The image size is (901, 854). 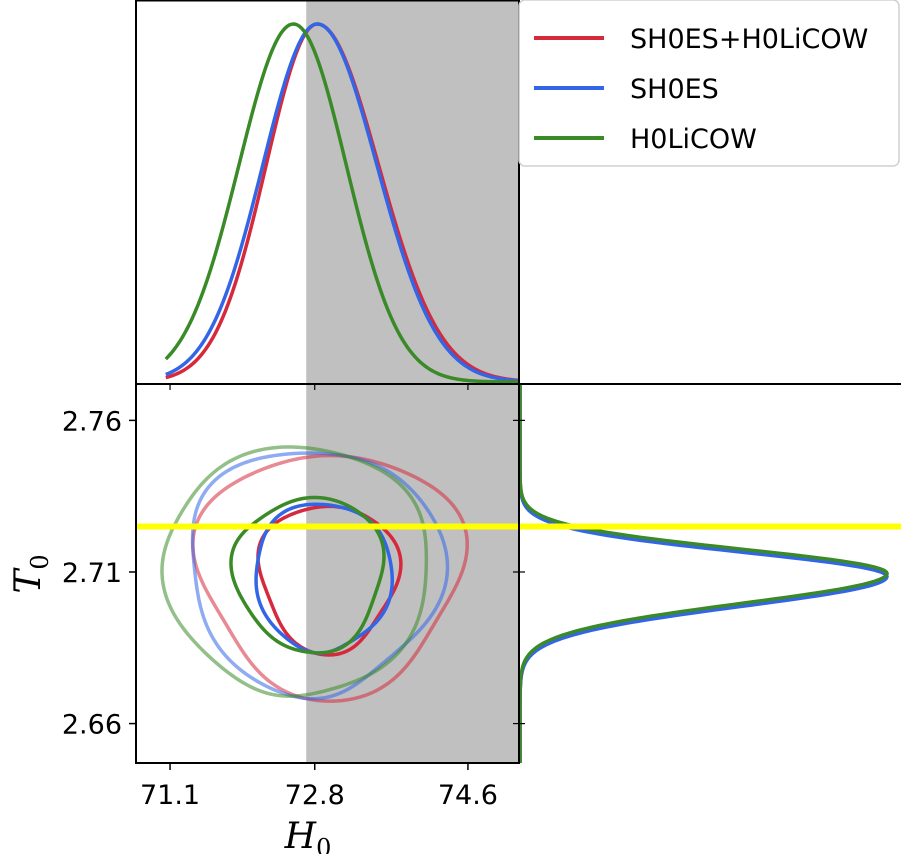 I want to click on contour-95-sh0es-h0licow, so click(x=330, y=578).